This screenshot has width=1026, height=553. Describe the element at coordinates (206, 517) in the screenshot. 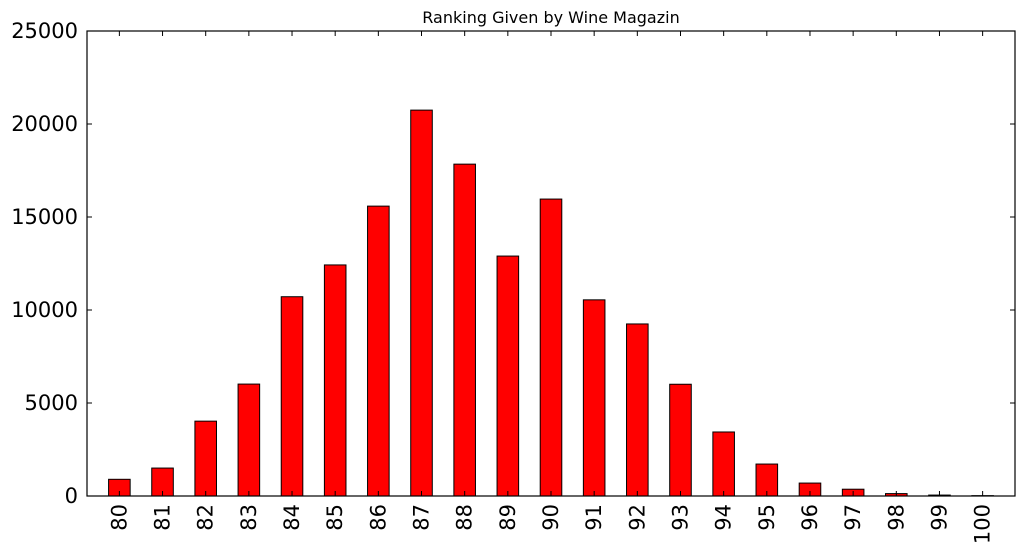

I see `x-tick-label: 82` at that location.